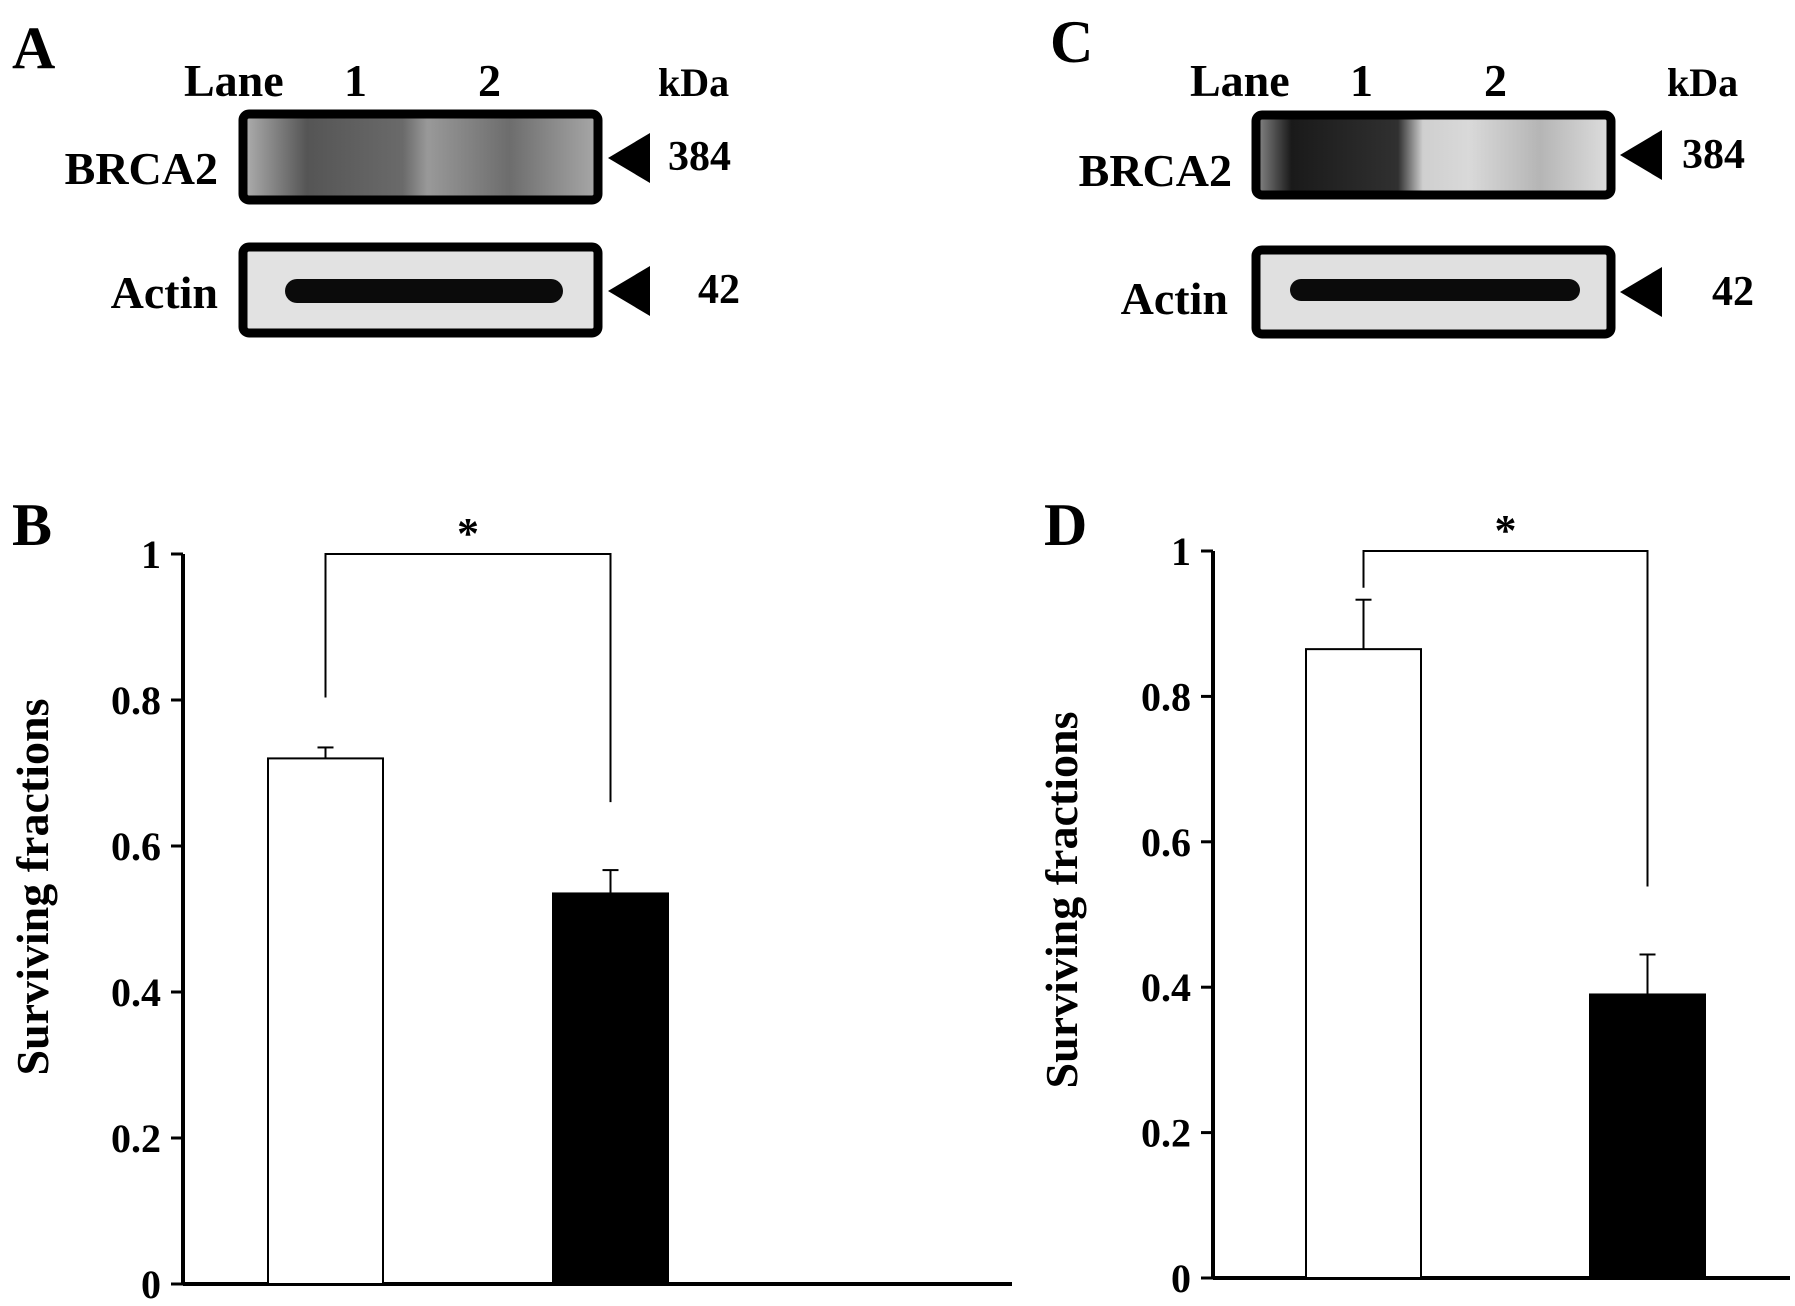 The height and width of the screenshot is (1306, 1795). Describe the element at coordinates (136, 700) in the screenshot. I see `chart-b-ytick-label: 0.8` at that location.